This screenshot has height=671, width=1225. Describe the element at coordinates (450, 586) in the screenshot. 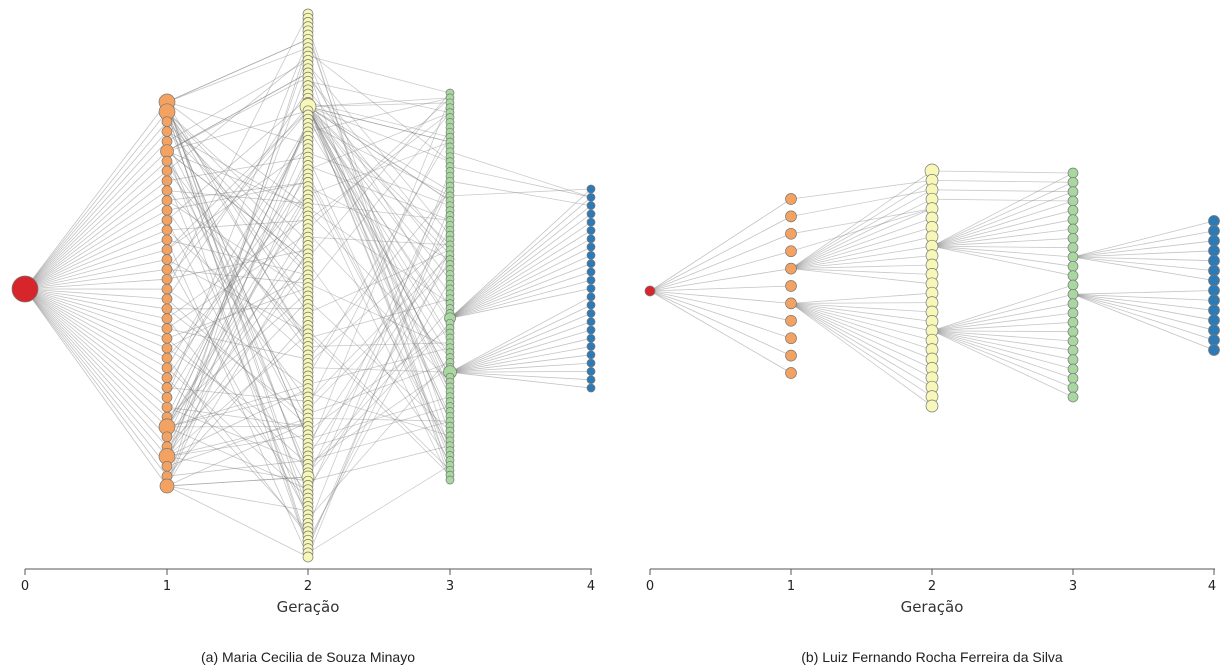

I see `panel-a-tick-label-3: 3` at that location.